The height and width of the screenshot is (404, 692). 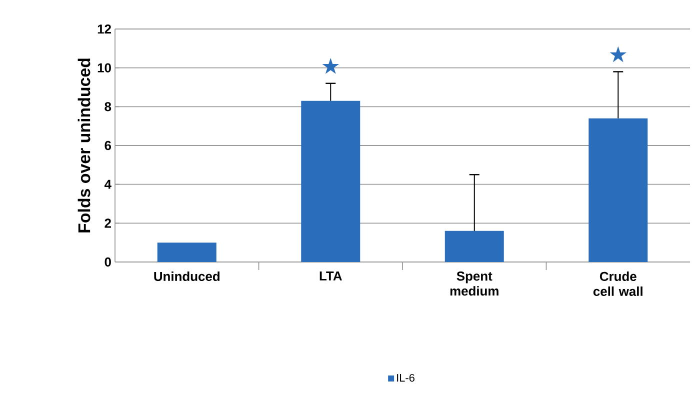 I want to click on y-tick-label: 0, so click(x=107, y=262).